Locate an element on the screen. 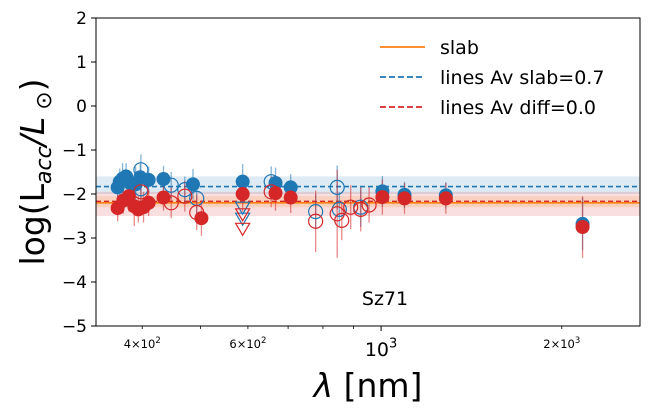 This screenshot has height=413, width=648. band is located at coordinates (368, 185).